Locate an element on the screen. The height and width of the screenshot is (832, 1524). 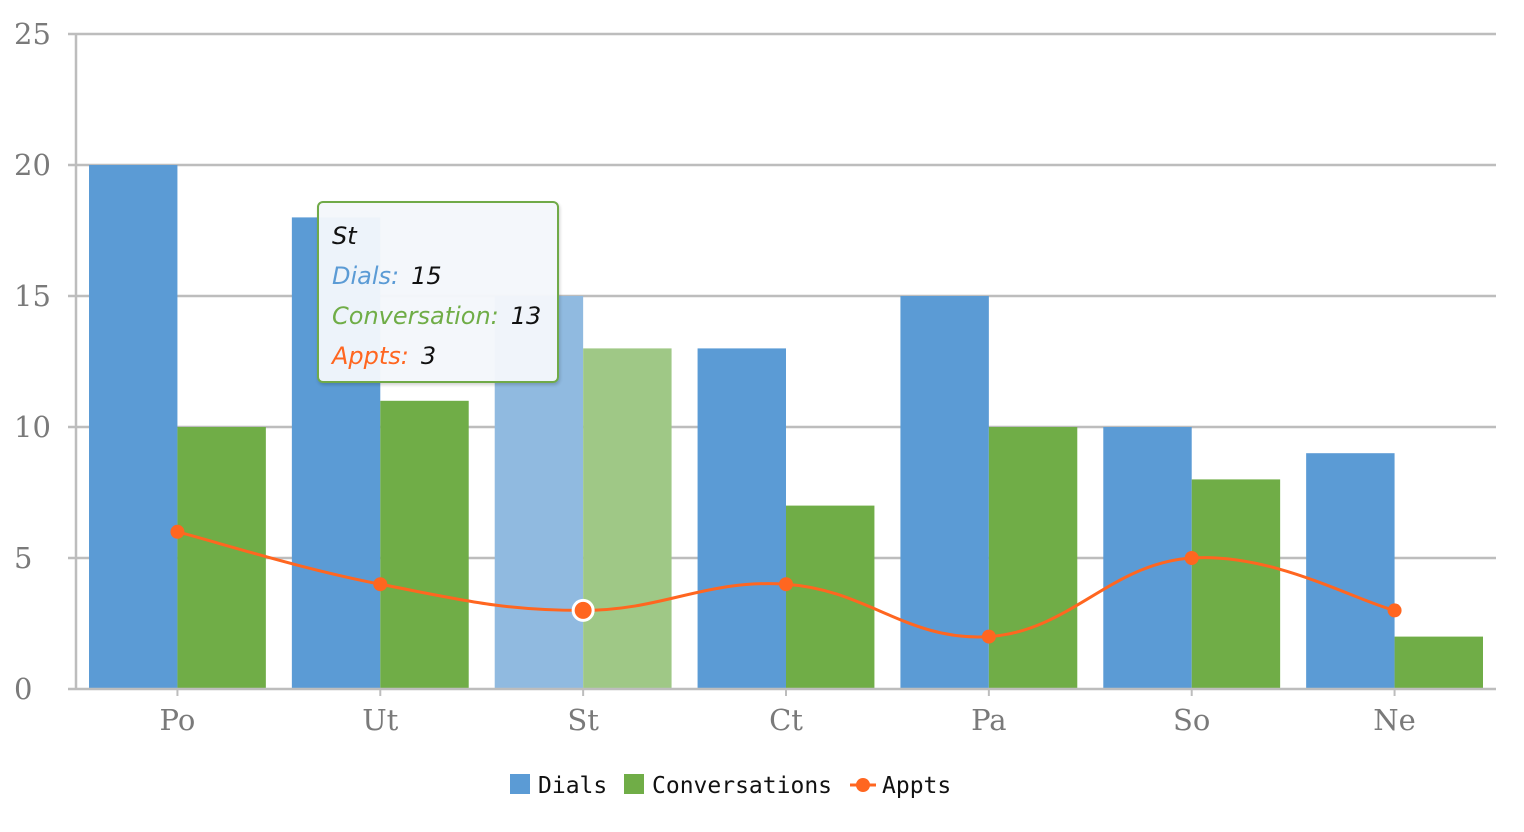
x-axis-tick-labels: Po Ut St Ct Pa So Ne is located at coordinates (788, 713).